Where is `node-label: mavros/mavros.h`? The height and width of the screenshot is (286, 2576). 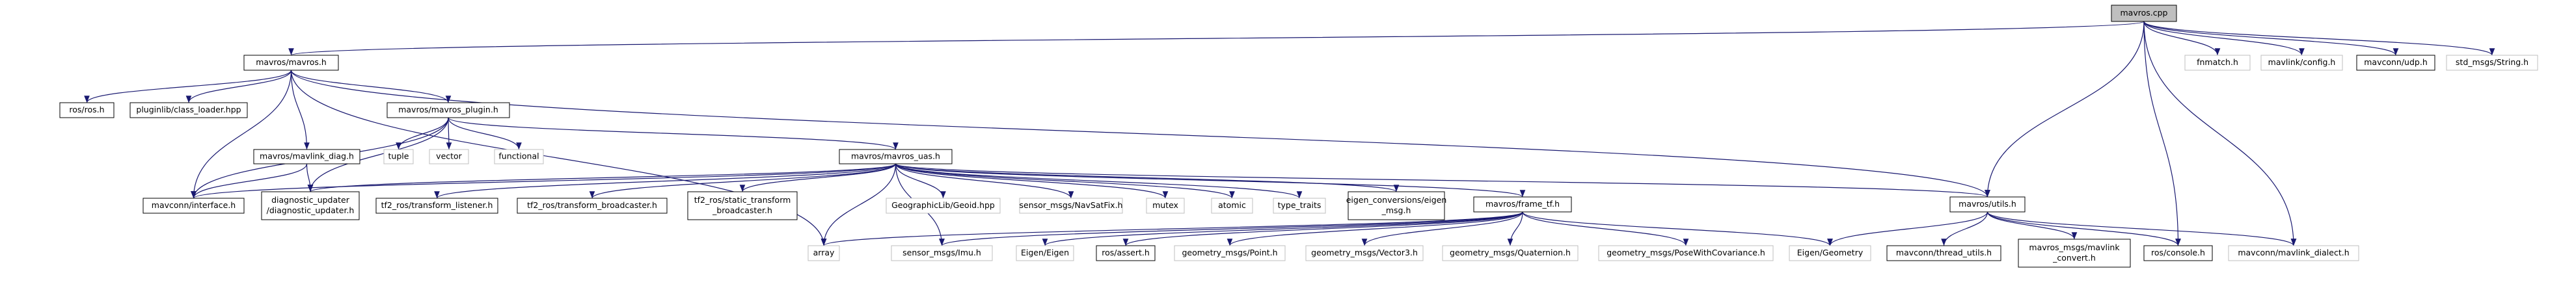 node-label: mavros/mavros.h is located at coordinates (291, 62).